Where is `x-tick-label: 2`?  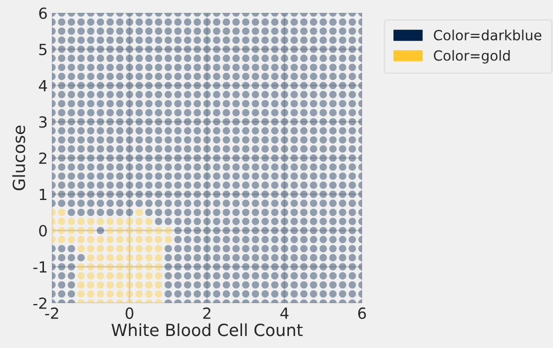 x-tick-label: 2 is located at coordinates (206, 313).